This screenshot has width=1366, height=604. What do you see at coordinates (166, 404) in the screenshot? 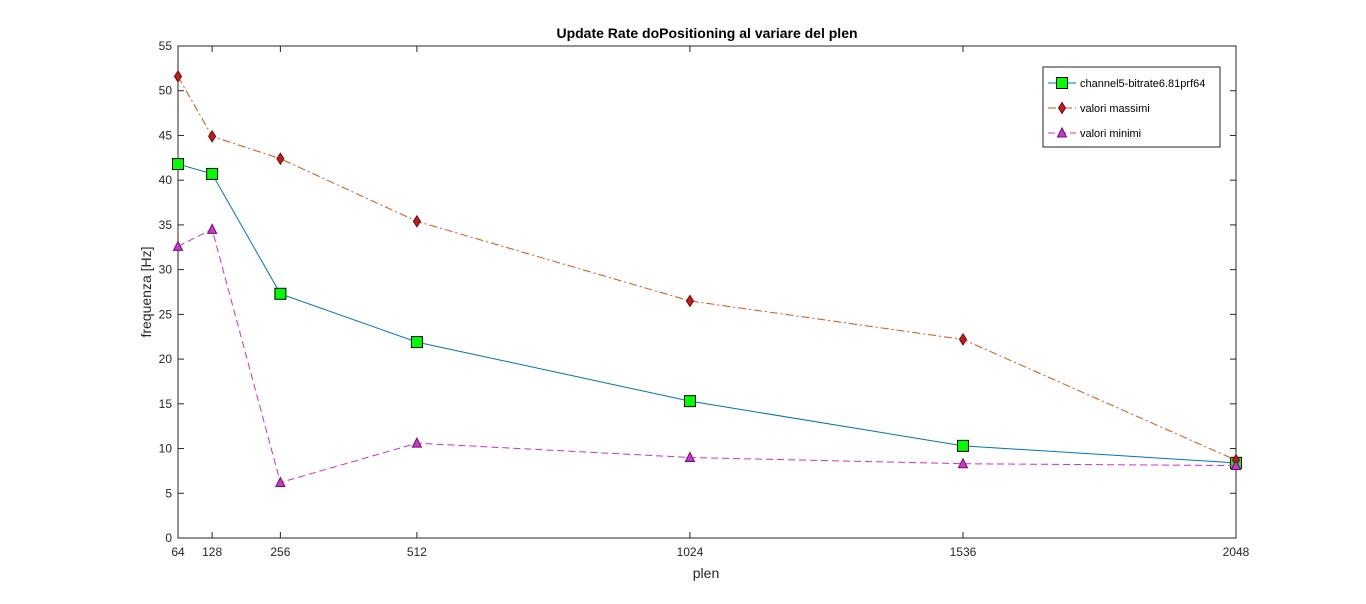
I see `y-tick-label: 15` at bounding box center [166, 404].